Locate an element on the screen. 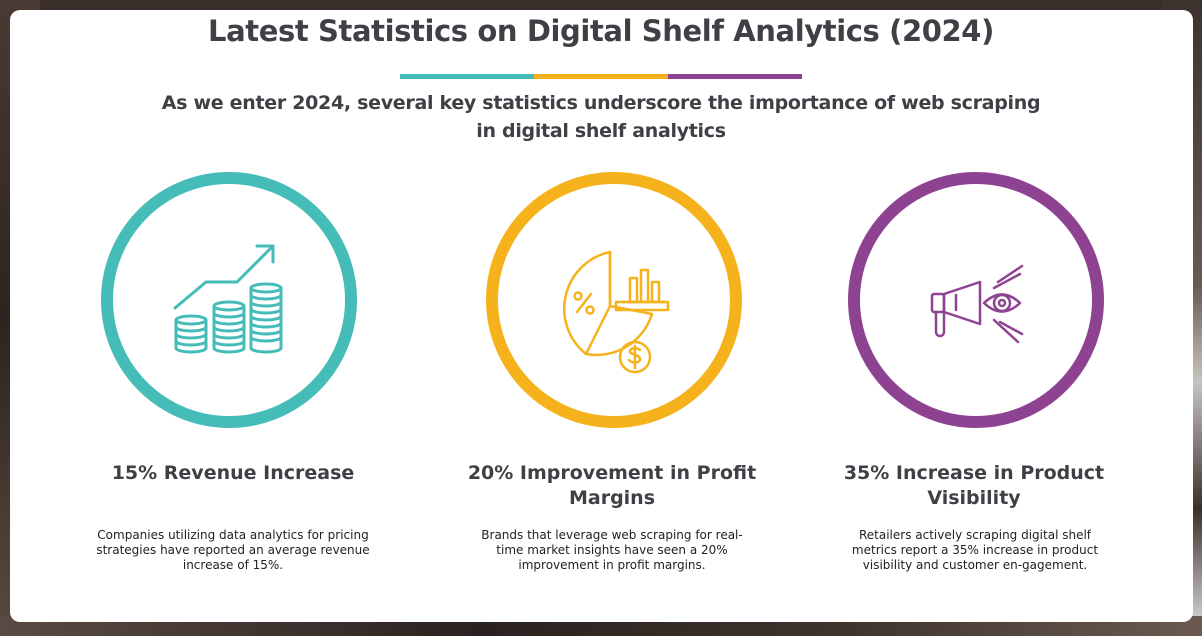 The height and width of the screenshot is (636, 1202). divider-teal is located at coordinates (467, 76).